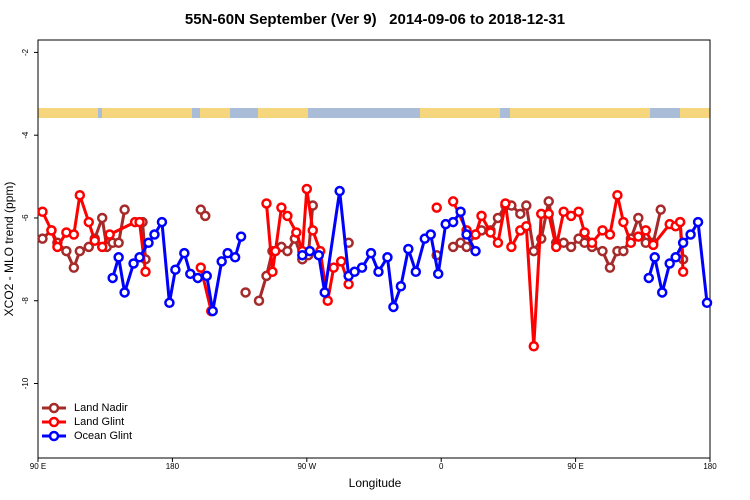  I want to click on y-tick-label: -8, so click(25, 301).